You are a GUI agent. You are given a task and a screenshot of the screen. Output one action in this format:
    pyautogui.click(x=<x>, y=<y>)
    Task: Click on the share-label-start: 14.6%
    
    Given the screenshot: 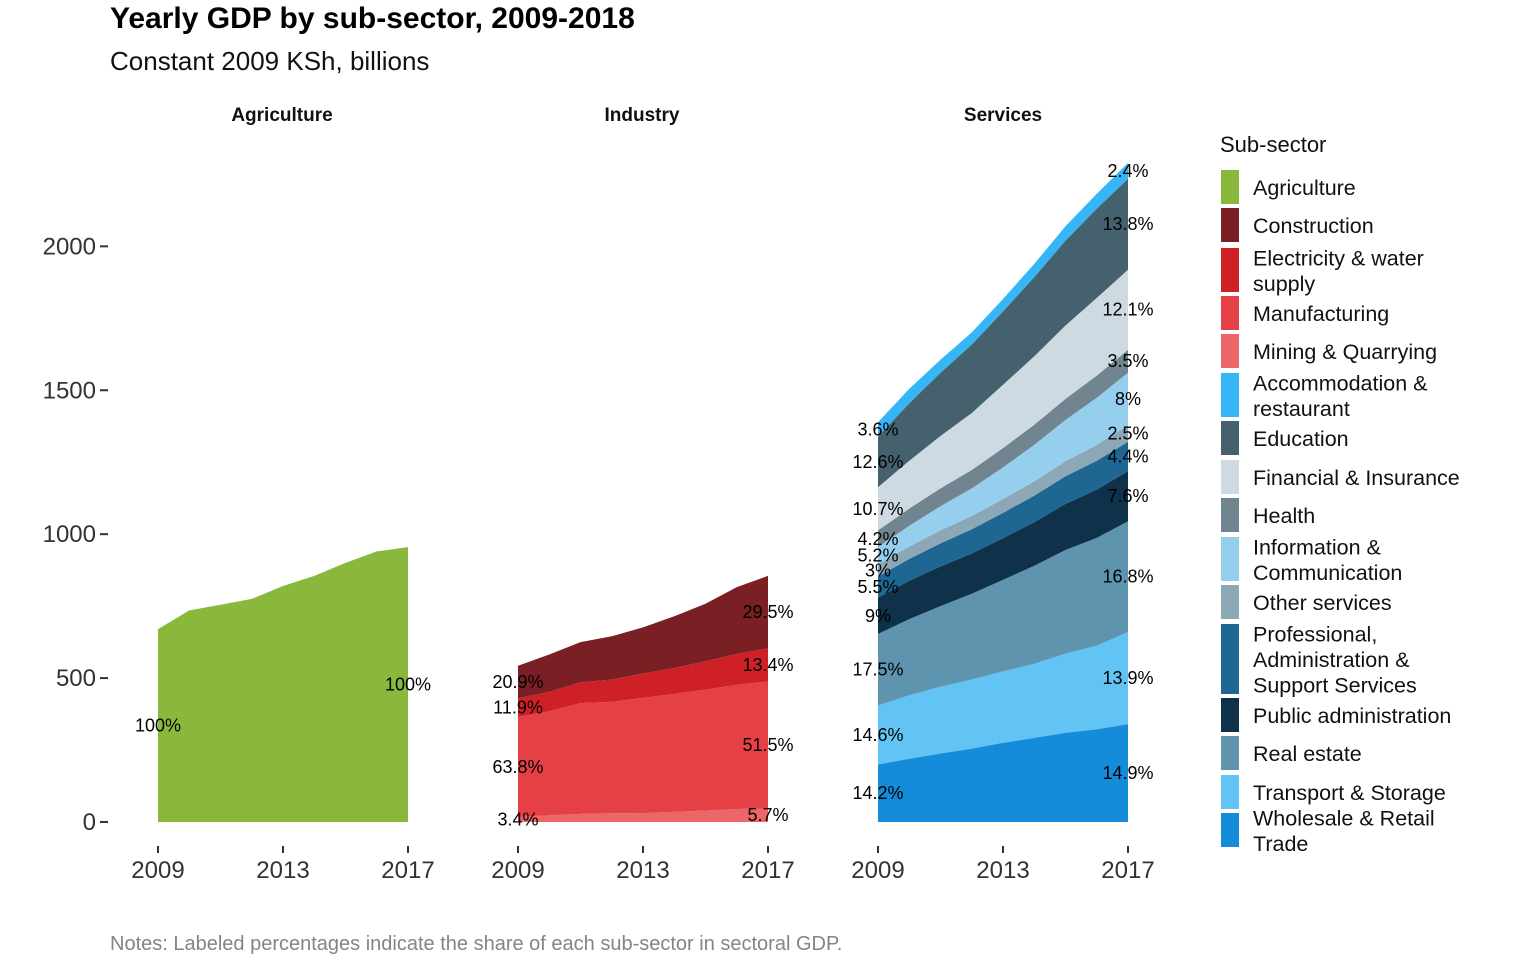 What is the action you would take?
    pyautogui.click(x=877, y=735)
    